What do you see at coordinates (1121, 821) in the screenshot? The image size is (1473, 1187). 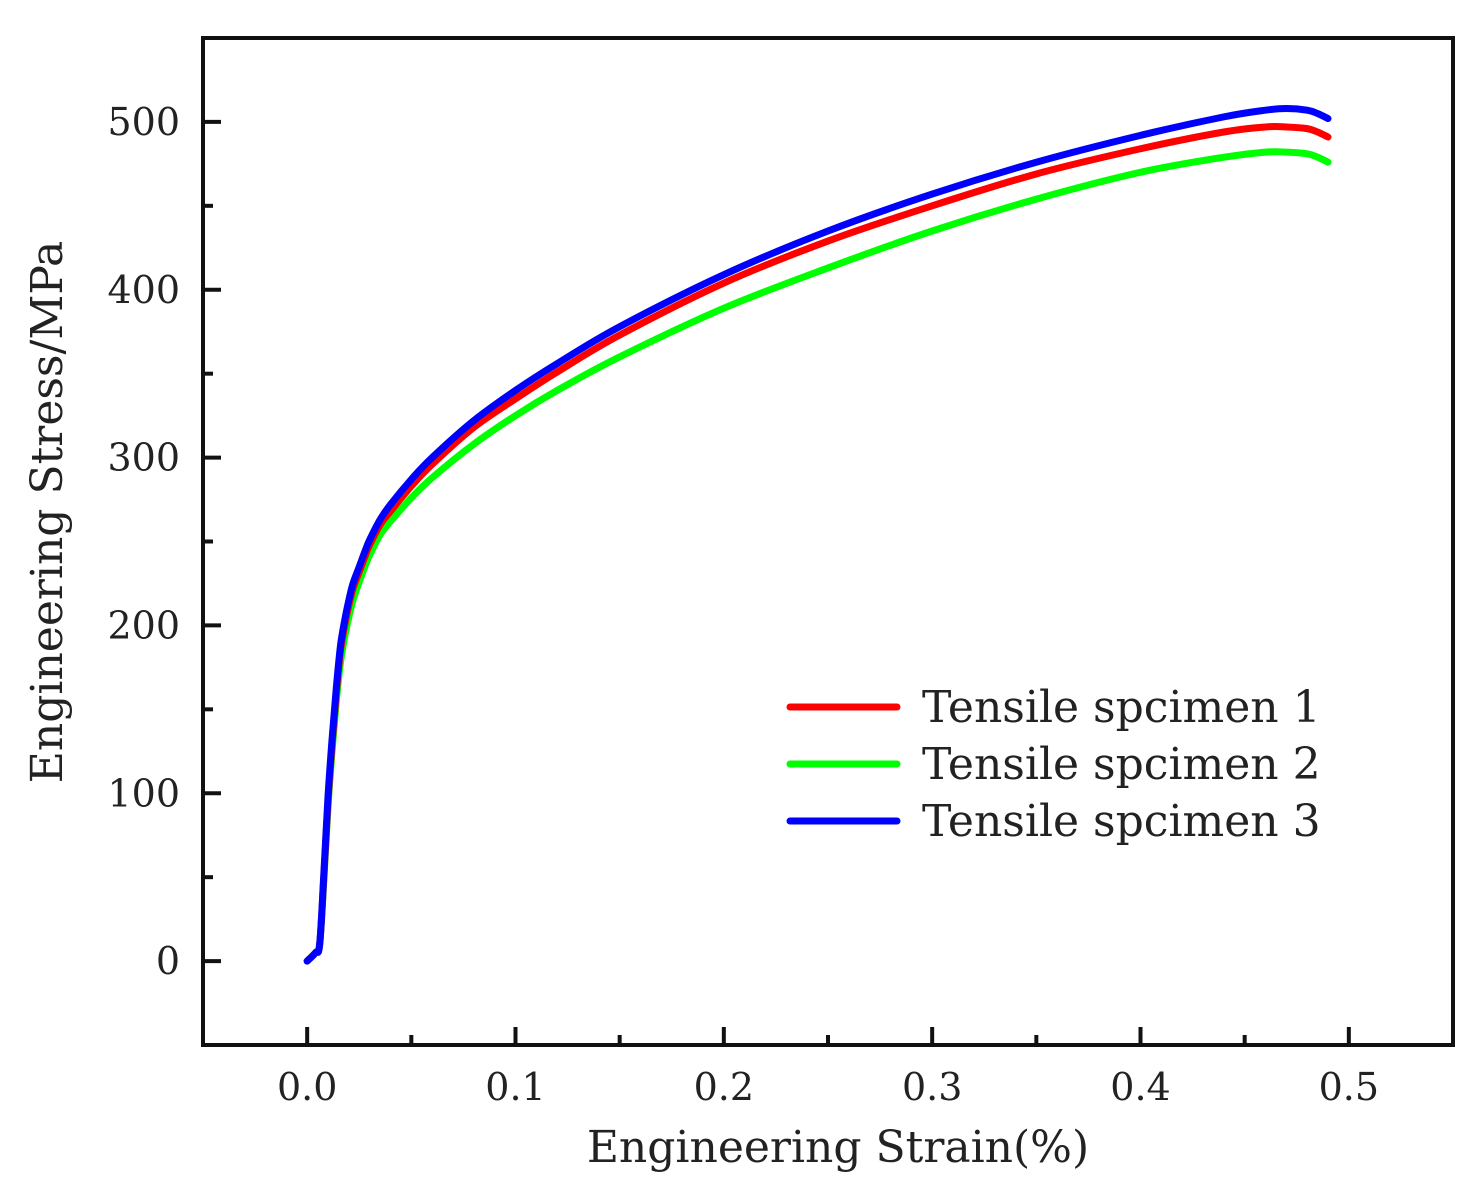 I see `legend-label-3: Tensile spcimen 3` at bounding box center [1121, 821].